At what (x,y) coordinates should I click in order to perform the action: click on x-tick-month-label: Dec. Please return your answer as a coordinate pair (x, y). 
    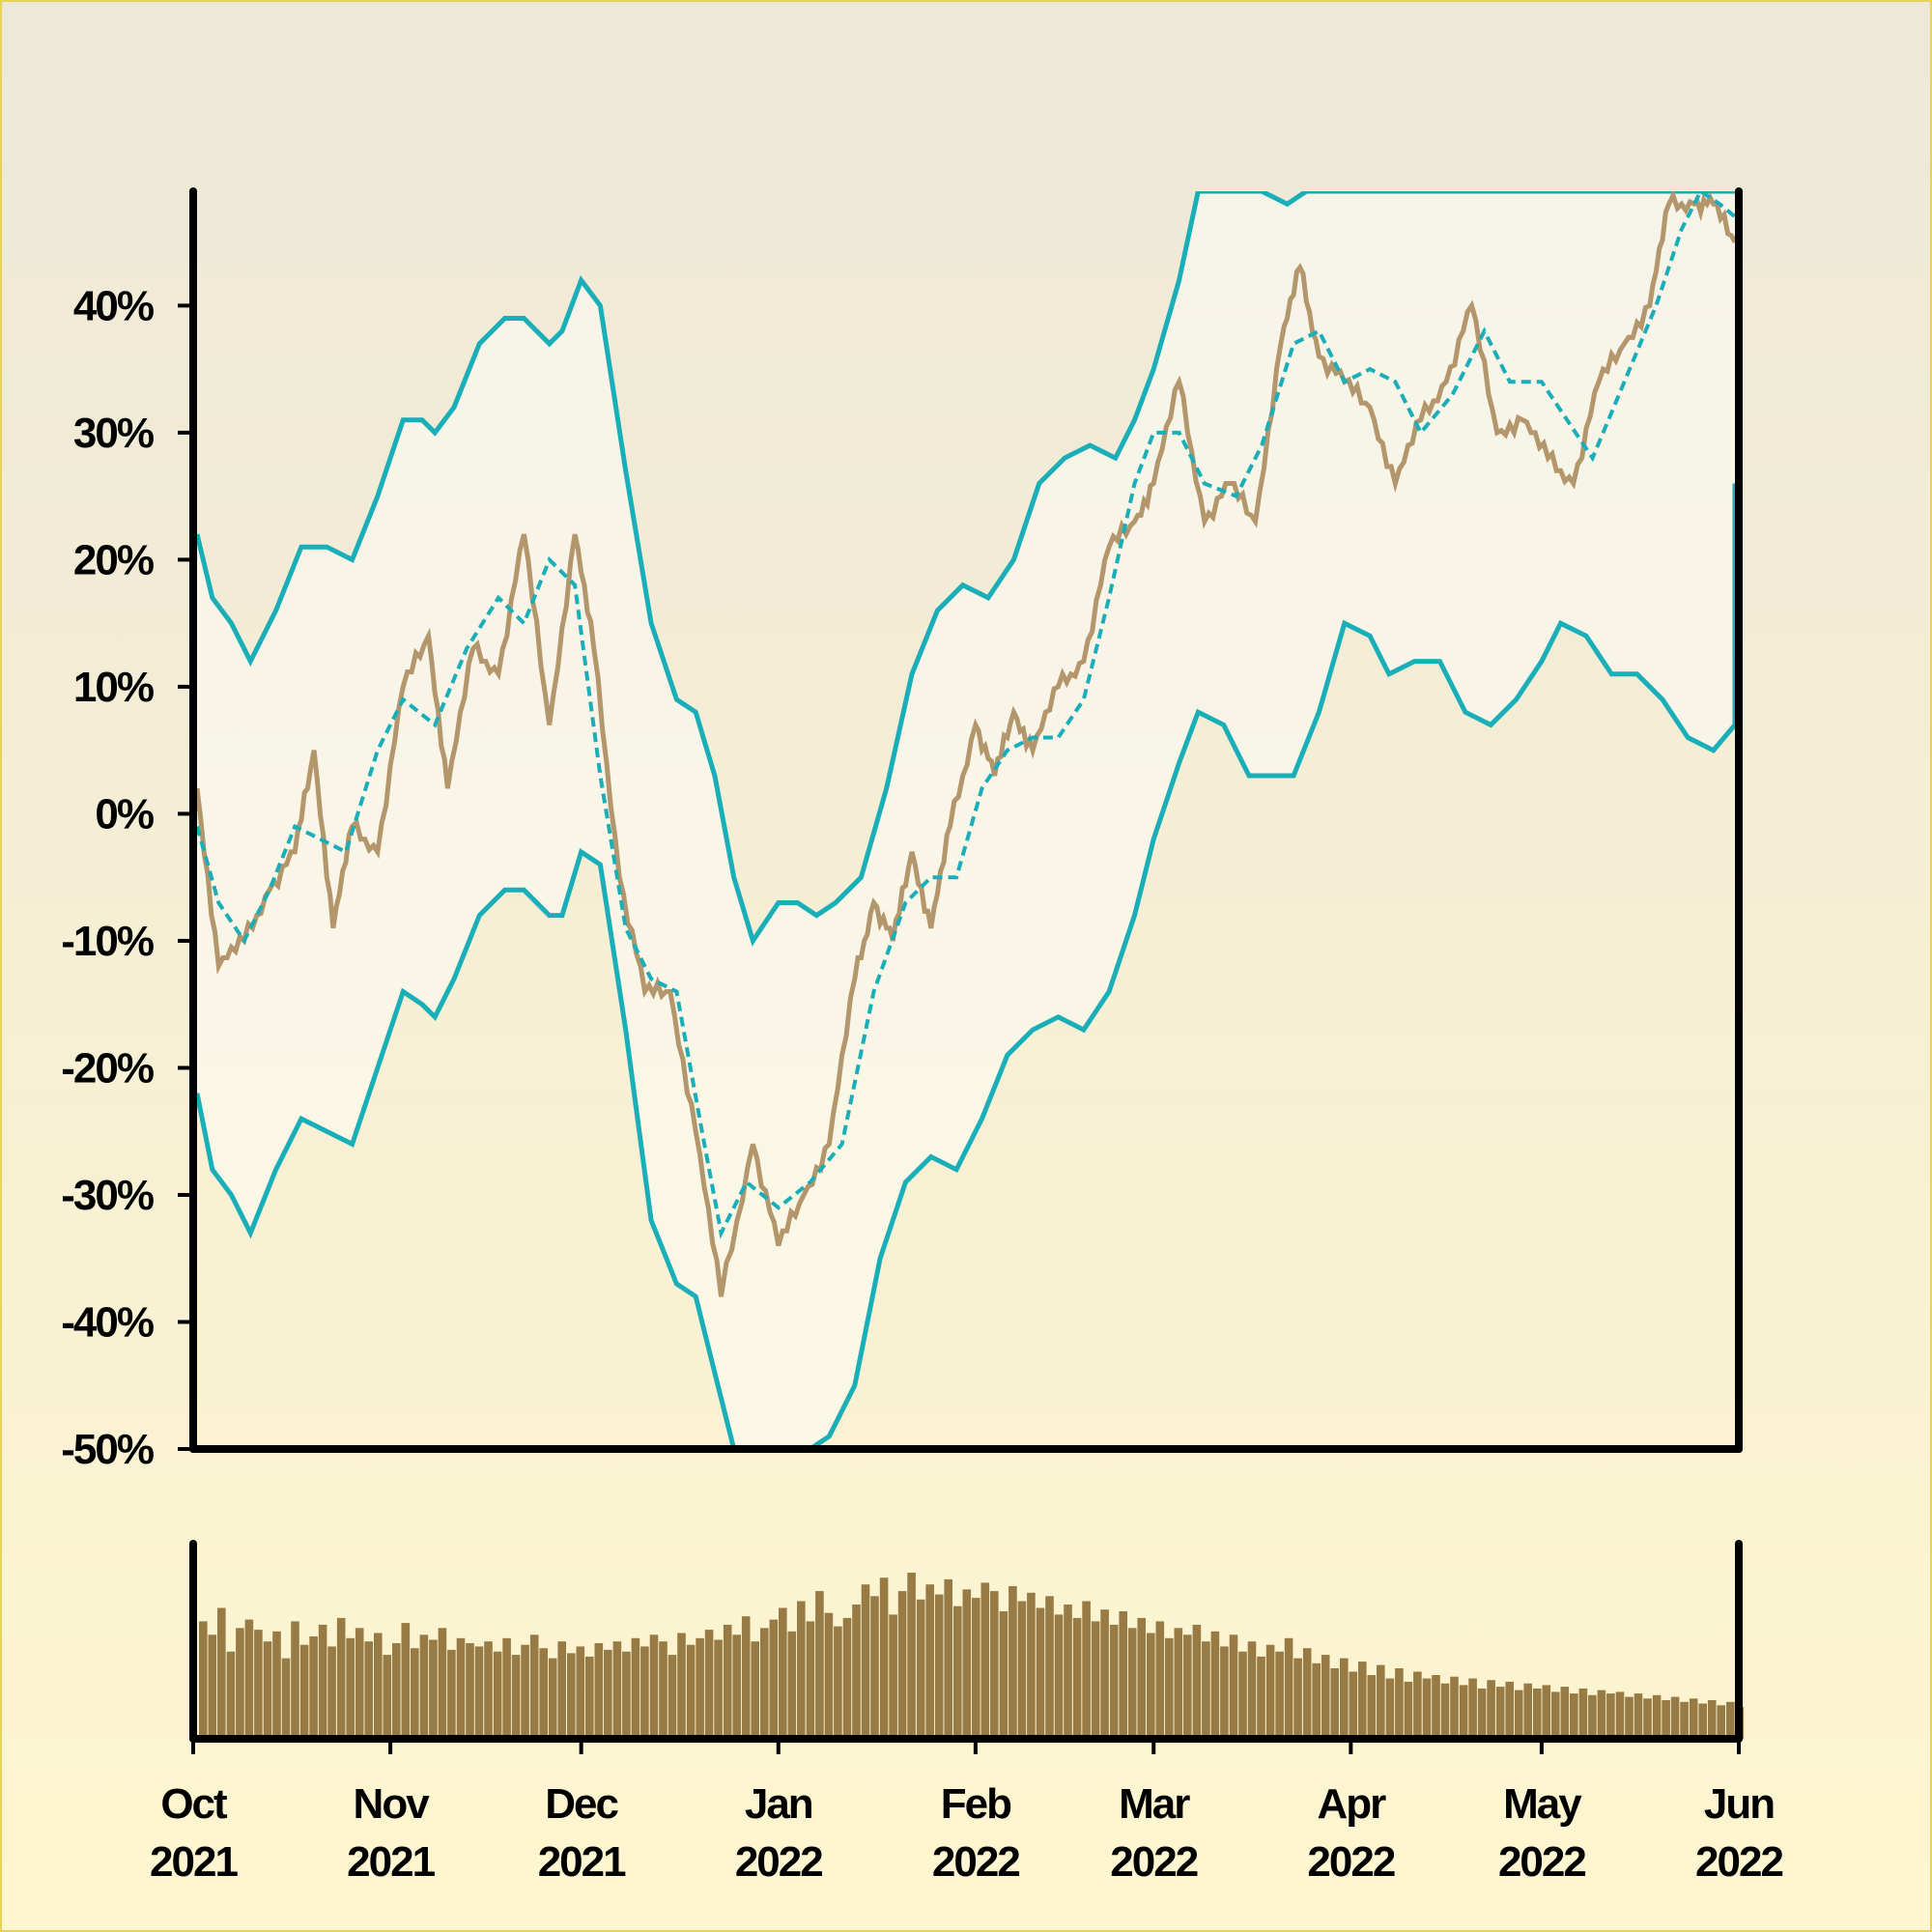
    Looking at the image, I should click on (581, 1804).